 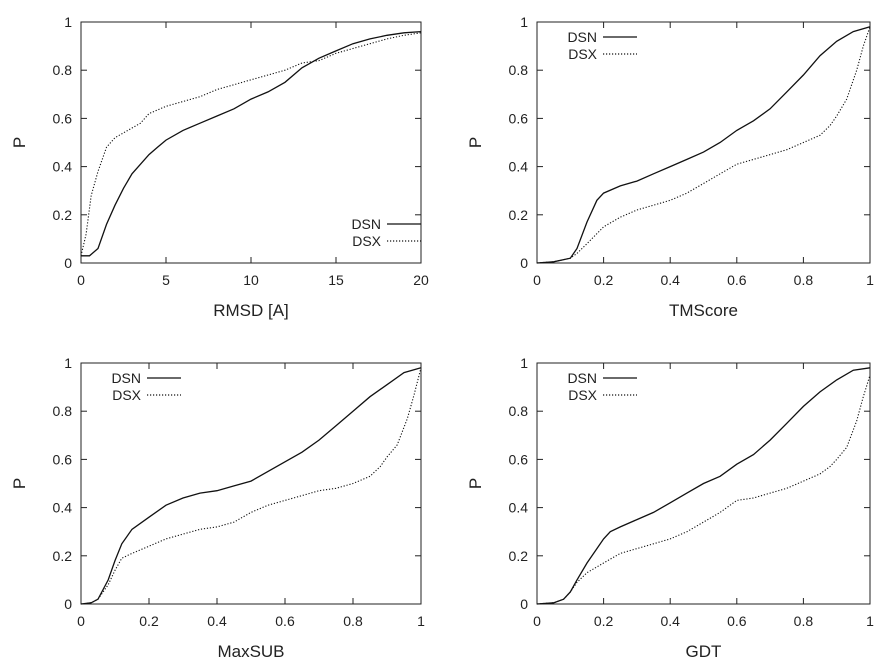 What do you see at coordinates (251, 310) in the screenshot?
I see `x-axis-label: RMSD [A]` at bounding box center [251, 310].